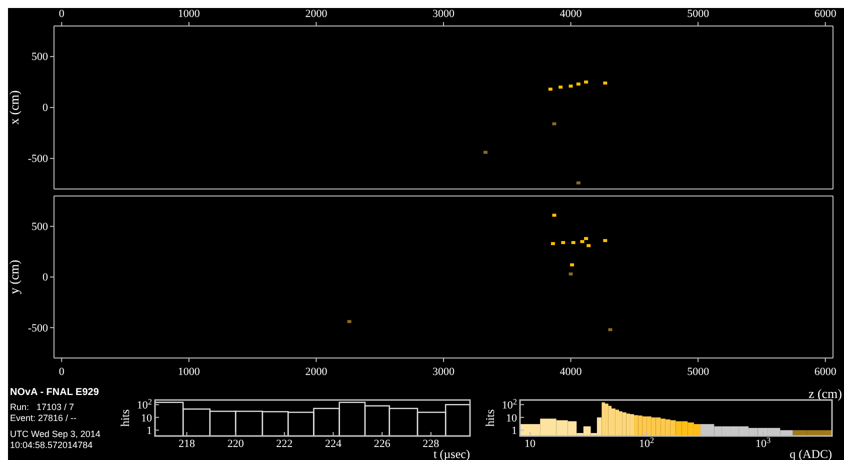 The image size is (844, 460). Describe the element at coordinates (44, 418) in the screenshot. I see `text: Event: 27816 / --` at that location.